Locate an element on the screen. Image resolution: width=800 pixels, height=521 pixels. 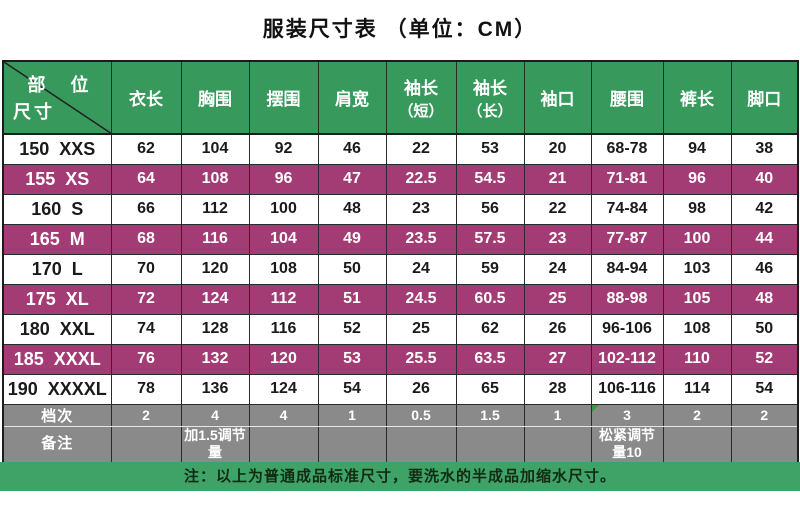
size-row: 170 L 70 120 108 50 24 59 24 84-94 103 46 is located at coordinates (400, 269).